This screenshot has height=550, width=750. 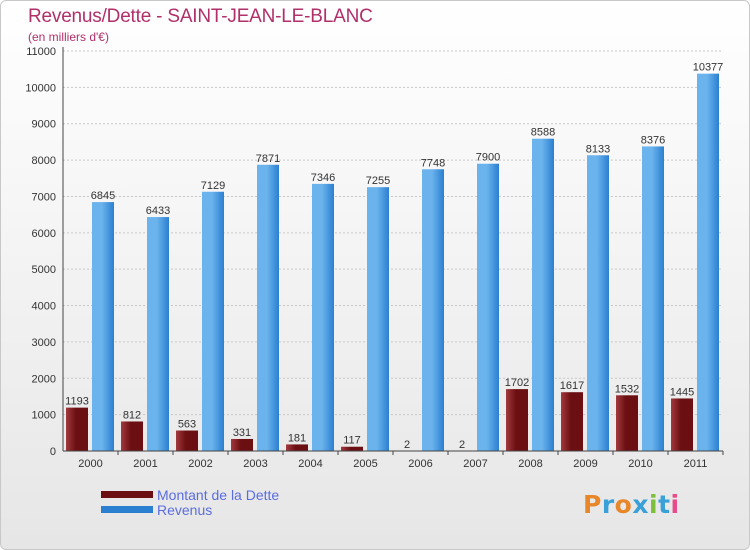 What do you see at coordinates (543, 294) in the screenshot?
I see `bar-revenue-2008` at bounding box center [543, 294].